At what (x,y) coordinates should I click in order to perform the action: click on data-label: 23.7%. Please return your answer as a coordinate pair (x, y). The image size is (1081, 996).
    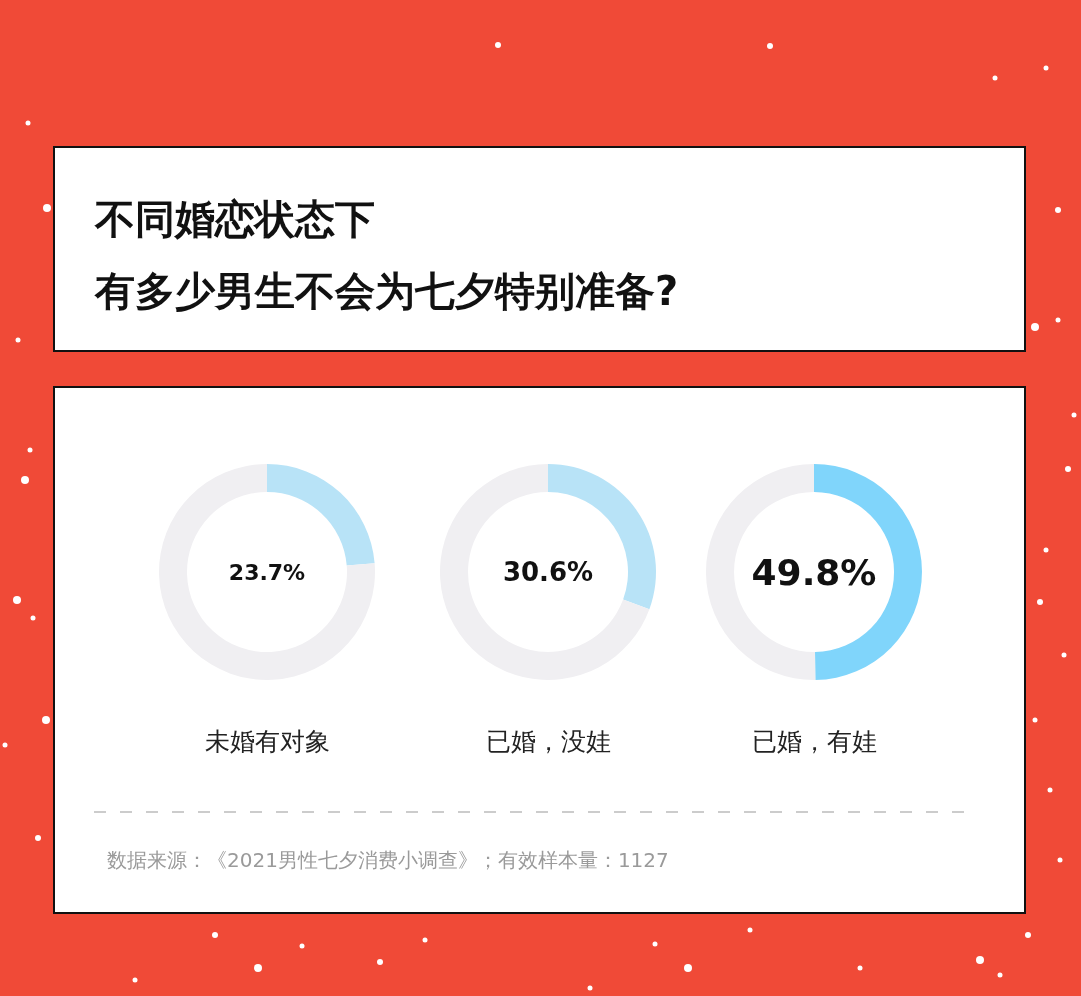
    Looking at the image, I should click on (267, 572).